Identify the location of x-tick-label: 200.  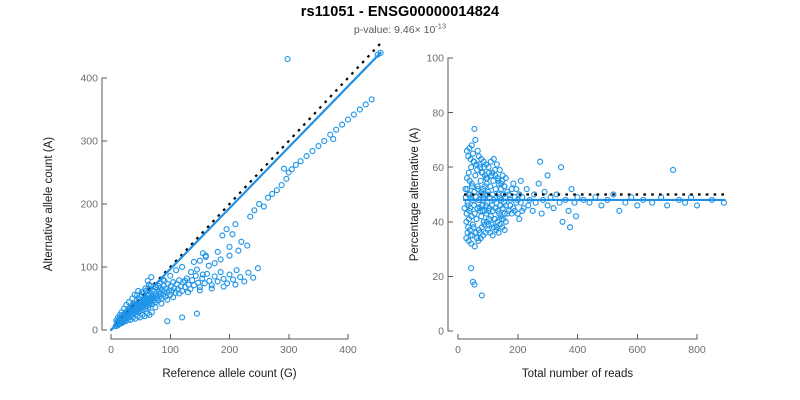
(518, 350).